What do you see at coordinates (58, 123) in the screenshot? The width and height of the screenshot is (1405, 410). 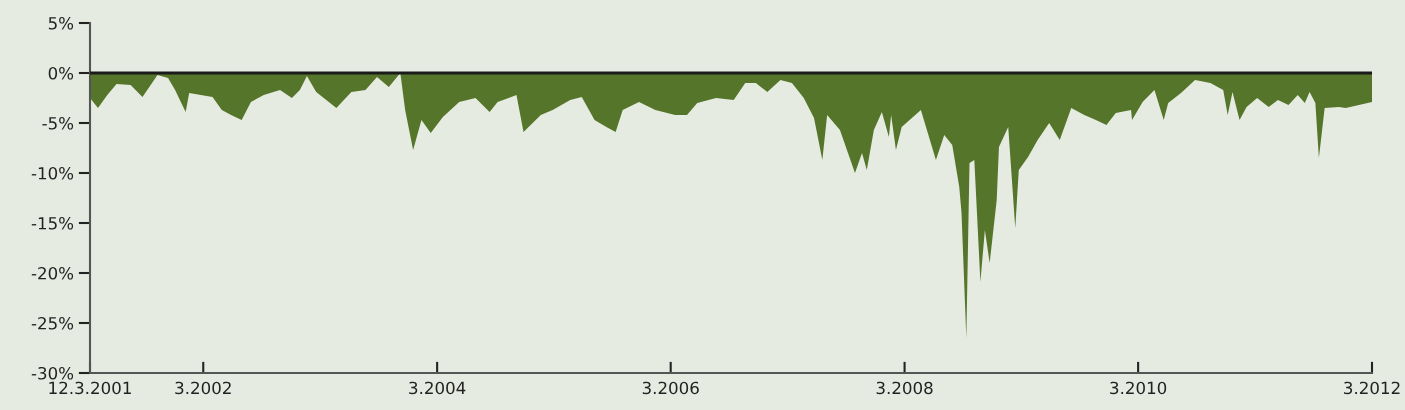 I see `y-tick-label: -5%` at bounding box center [58, 123].